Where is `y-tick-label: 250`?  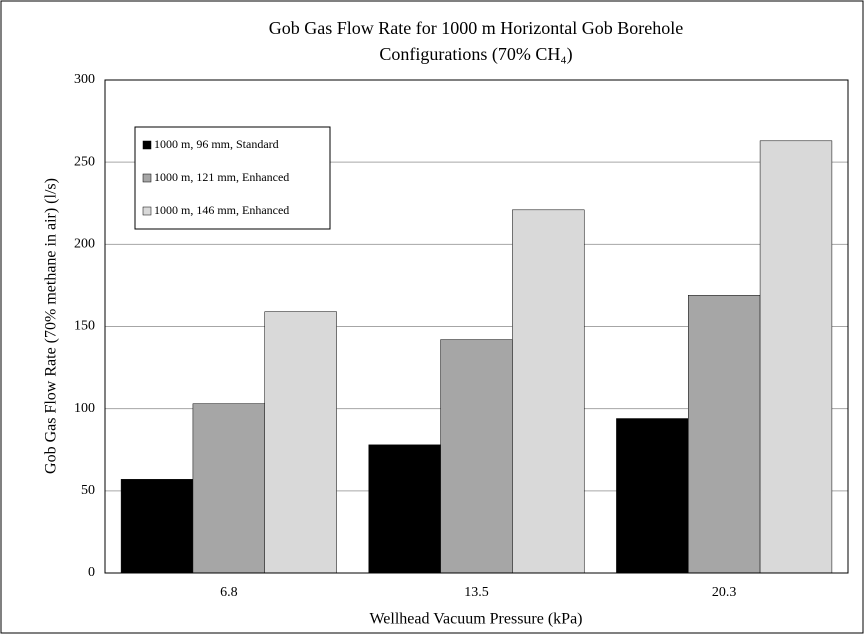 y-tick-label: 250 is located at coordinates (84, 161).